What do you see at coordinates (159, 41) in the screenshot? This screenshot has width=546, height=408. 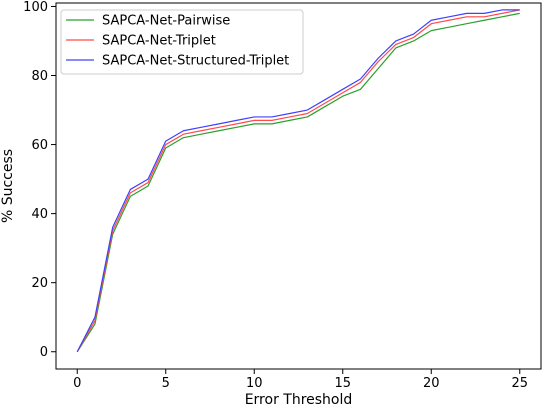 I see `legend-label-2: SAPCA-Net-Triplet` at bounding box center [159, 41].